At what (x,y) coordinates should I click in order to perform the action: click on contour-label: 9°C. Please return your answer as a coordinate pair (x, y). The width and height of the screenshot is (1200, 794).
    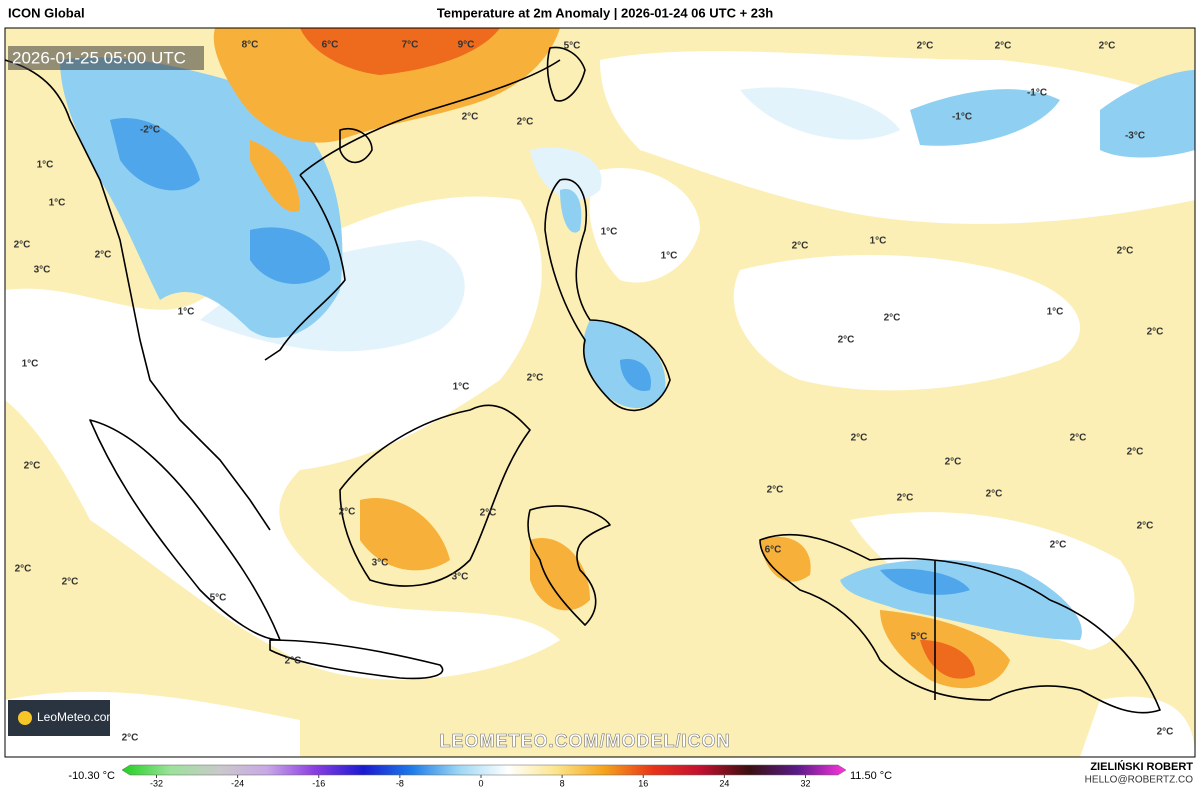
    Looking at the image, I should click on (466, 45).